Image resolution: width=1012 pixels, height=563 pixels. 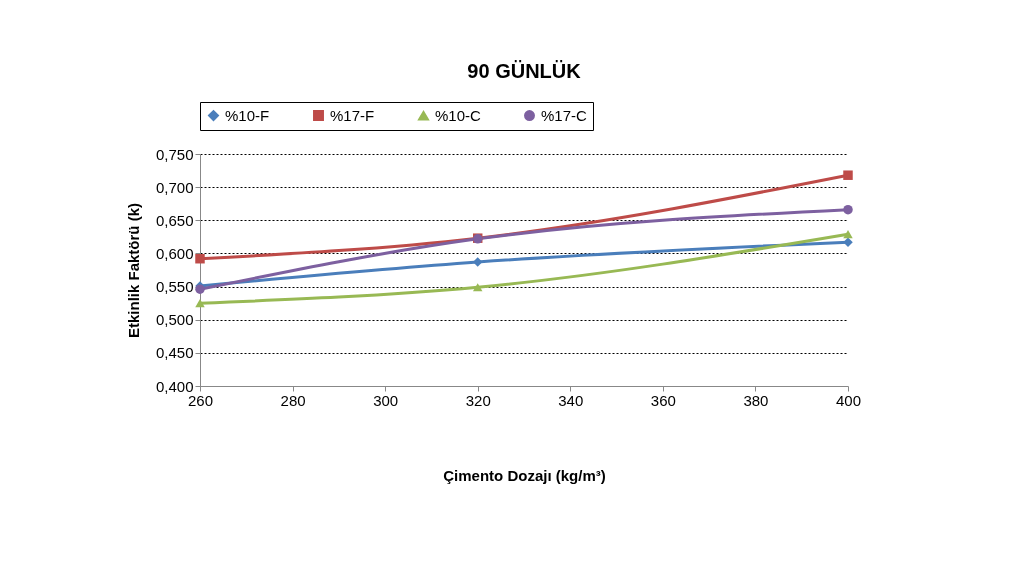 What do you see at coordinates (133, 270) in the screenshot?
I see `y-axis-title: Etkinlik Faktörü (k)` at bounding box center [133, 270].